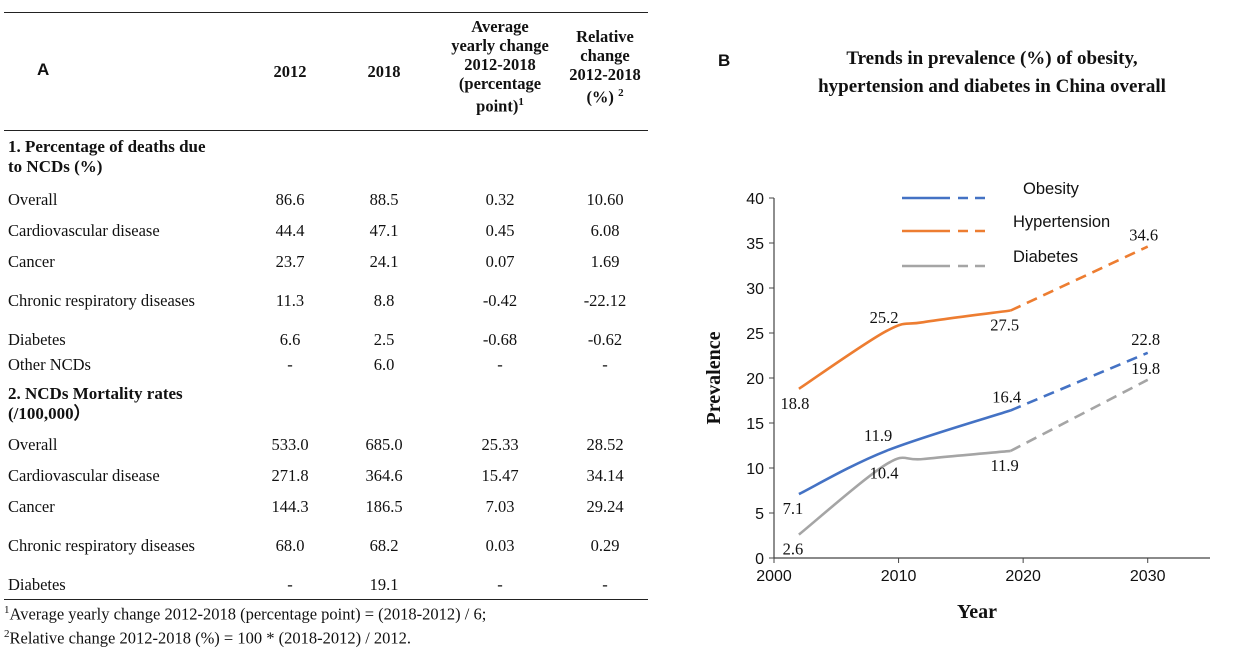 The image size is (1248, 659). Describe the element at coordinates (605, 339) in the screenshot. I see `value-rel-change: -0.62` at that location.